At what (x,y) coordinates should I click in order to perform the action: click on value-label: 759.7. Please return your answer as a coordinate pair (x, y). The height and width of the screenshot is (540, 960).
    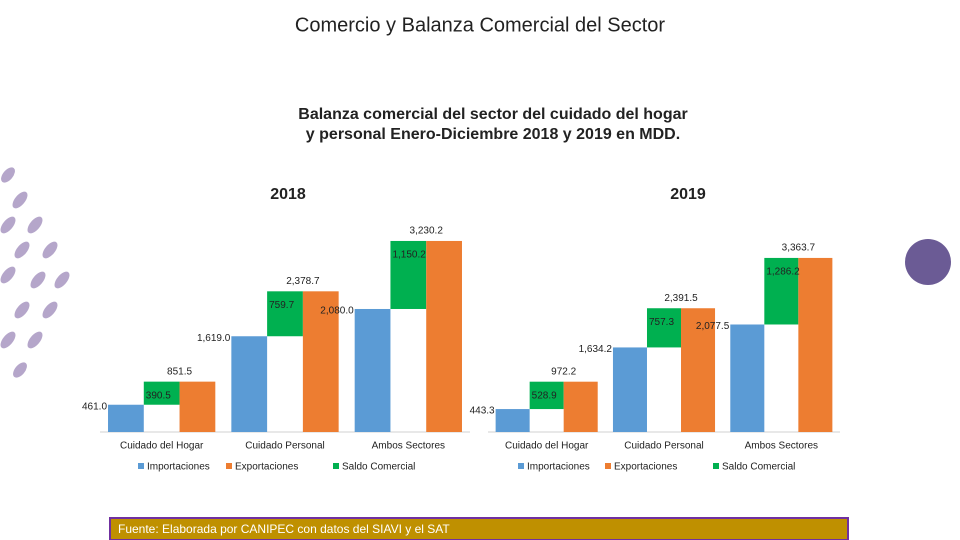
    Looking at the image, I should click on (281, 305).